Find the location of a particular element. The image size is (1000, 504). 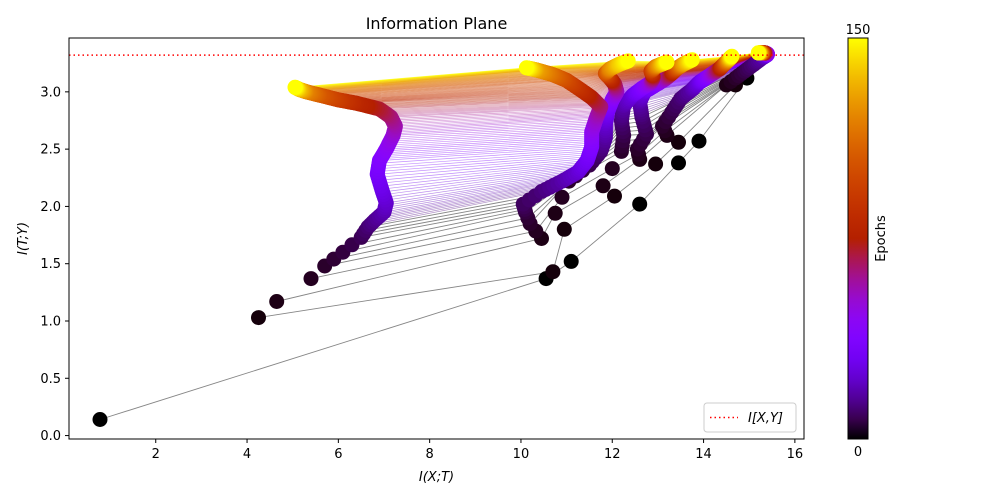

y-tick-label: 2.5 is located at coordinates (50, 150).